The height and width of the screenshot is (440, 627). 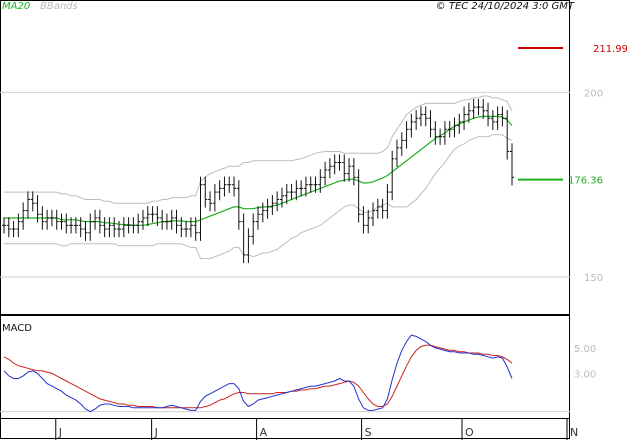 I want to click on price-y-axis: 150 200, so click(x=593, y=186).